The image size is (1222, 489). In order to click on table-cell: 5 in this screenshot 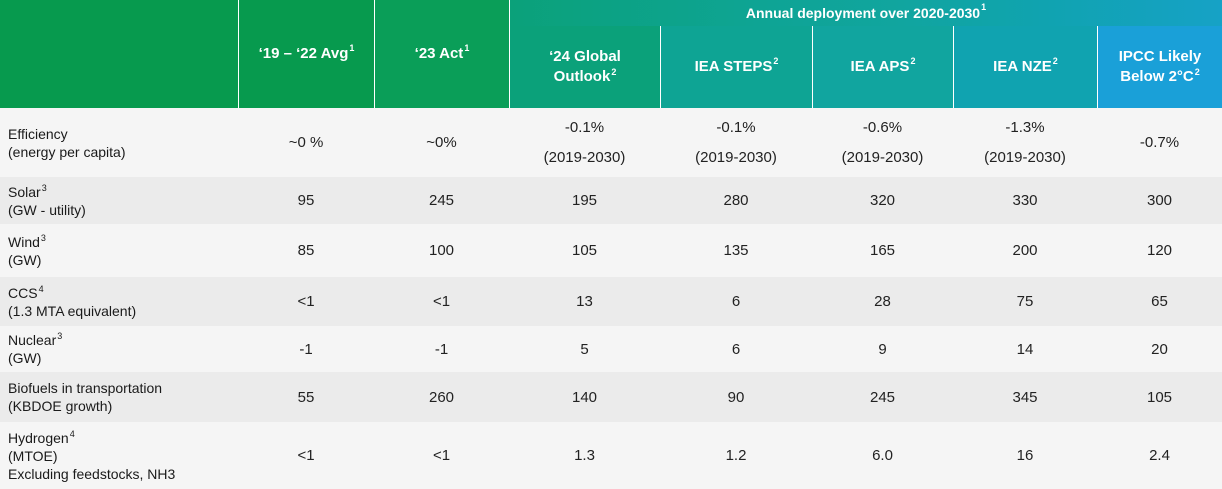, I will do `click(584, 349)`.